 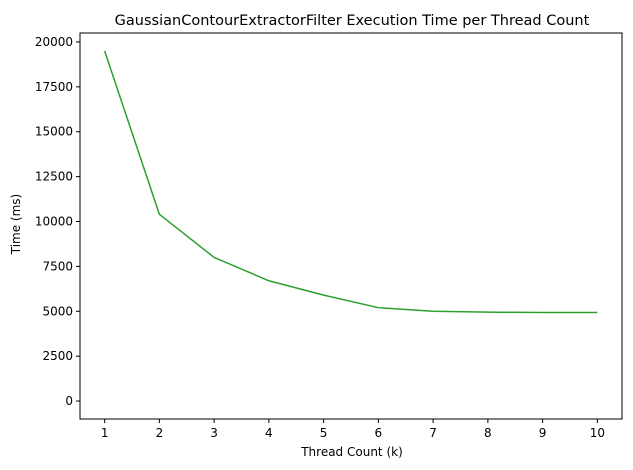 What do you see at coordinates (543, 433) in the screenshot?
I see `x-tick-label: 9` at bounding box center [543, 433].